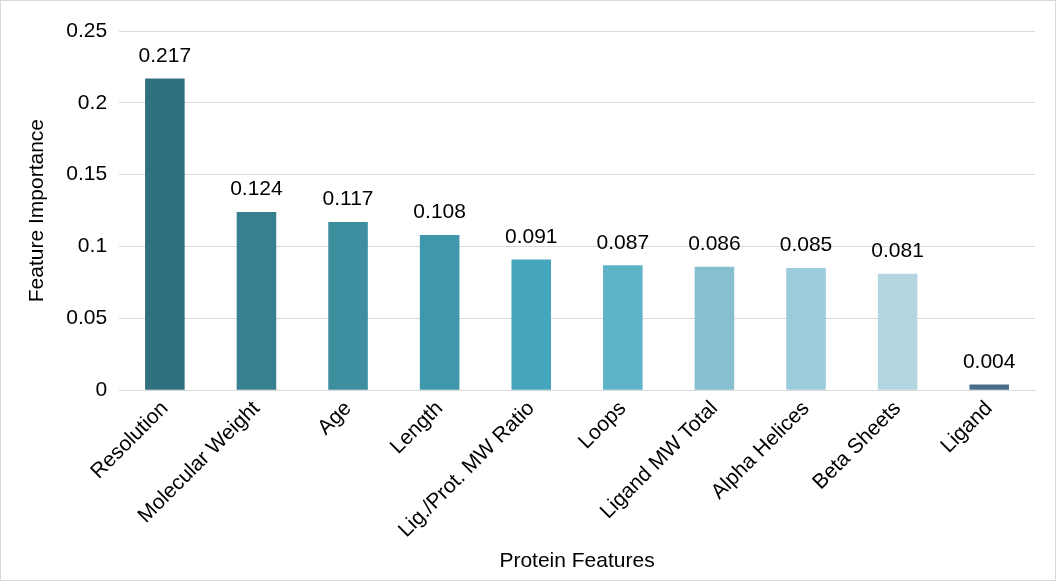 This screenshot has height=581, width=1056. I want to click on data-label: 0.217, so click(165, 54).